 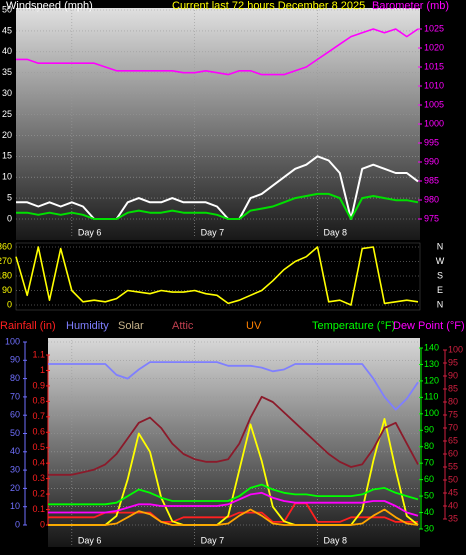 I want to click on legend-entry: Temperature (°F), so click(x=353, y=326).